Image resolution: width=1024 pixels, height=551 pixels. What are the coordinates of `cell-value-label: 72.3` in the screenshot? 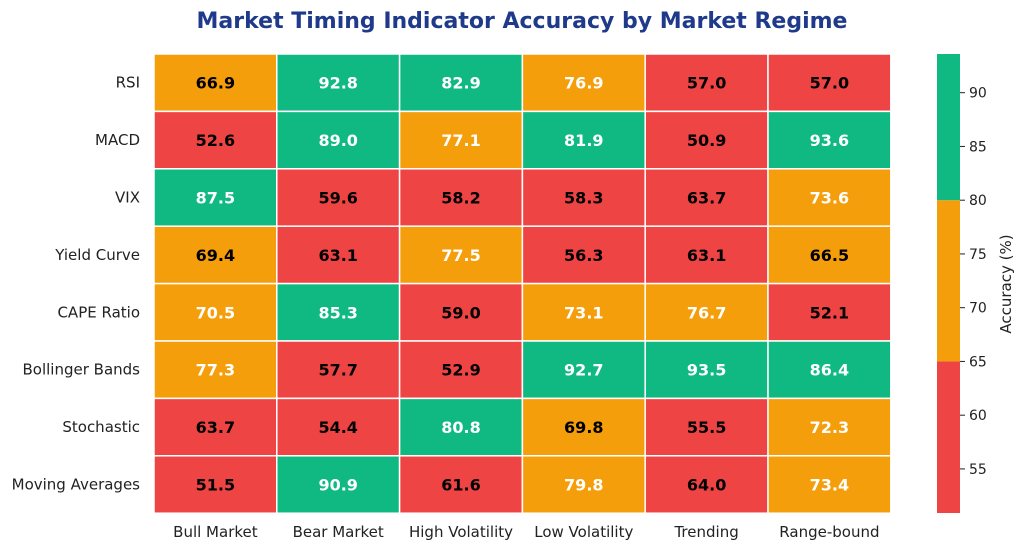 It's located at (829, 427).